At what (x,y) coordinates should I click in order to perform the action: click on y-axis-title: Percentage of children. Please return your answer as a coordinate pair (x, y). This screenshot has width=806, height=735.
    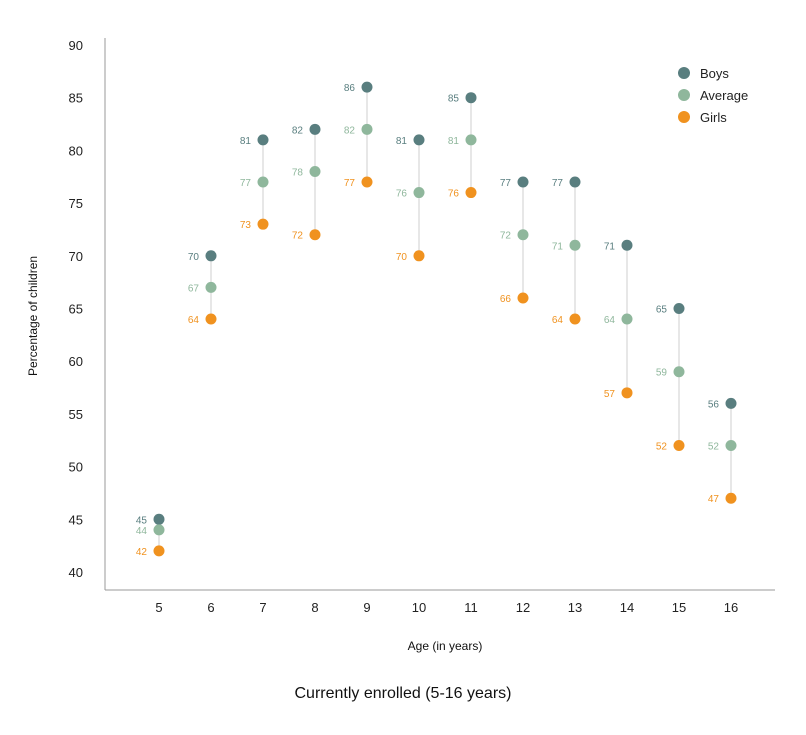
    Looking at the image, I should click on (33, 316).